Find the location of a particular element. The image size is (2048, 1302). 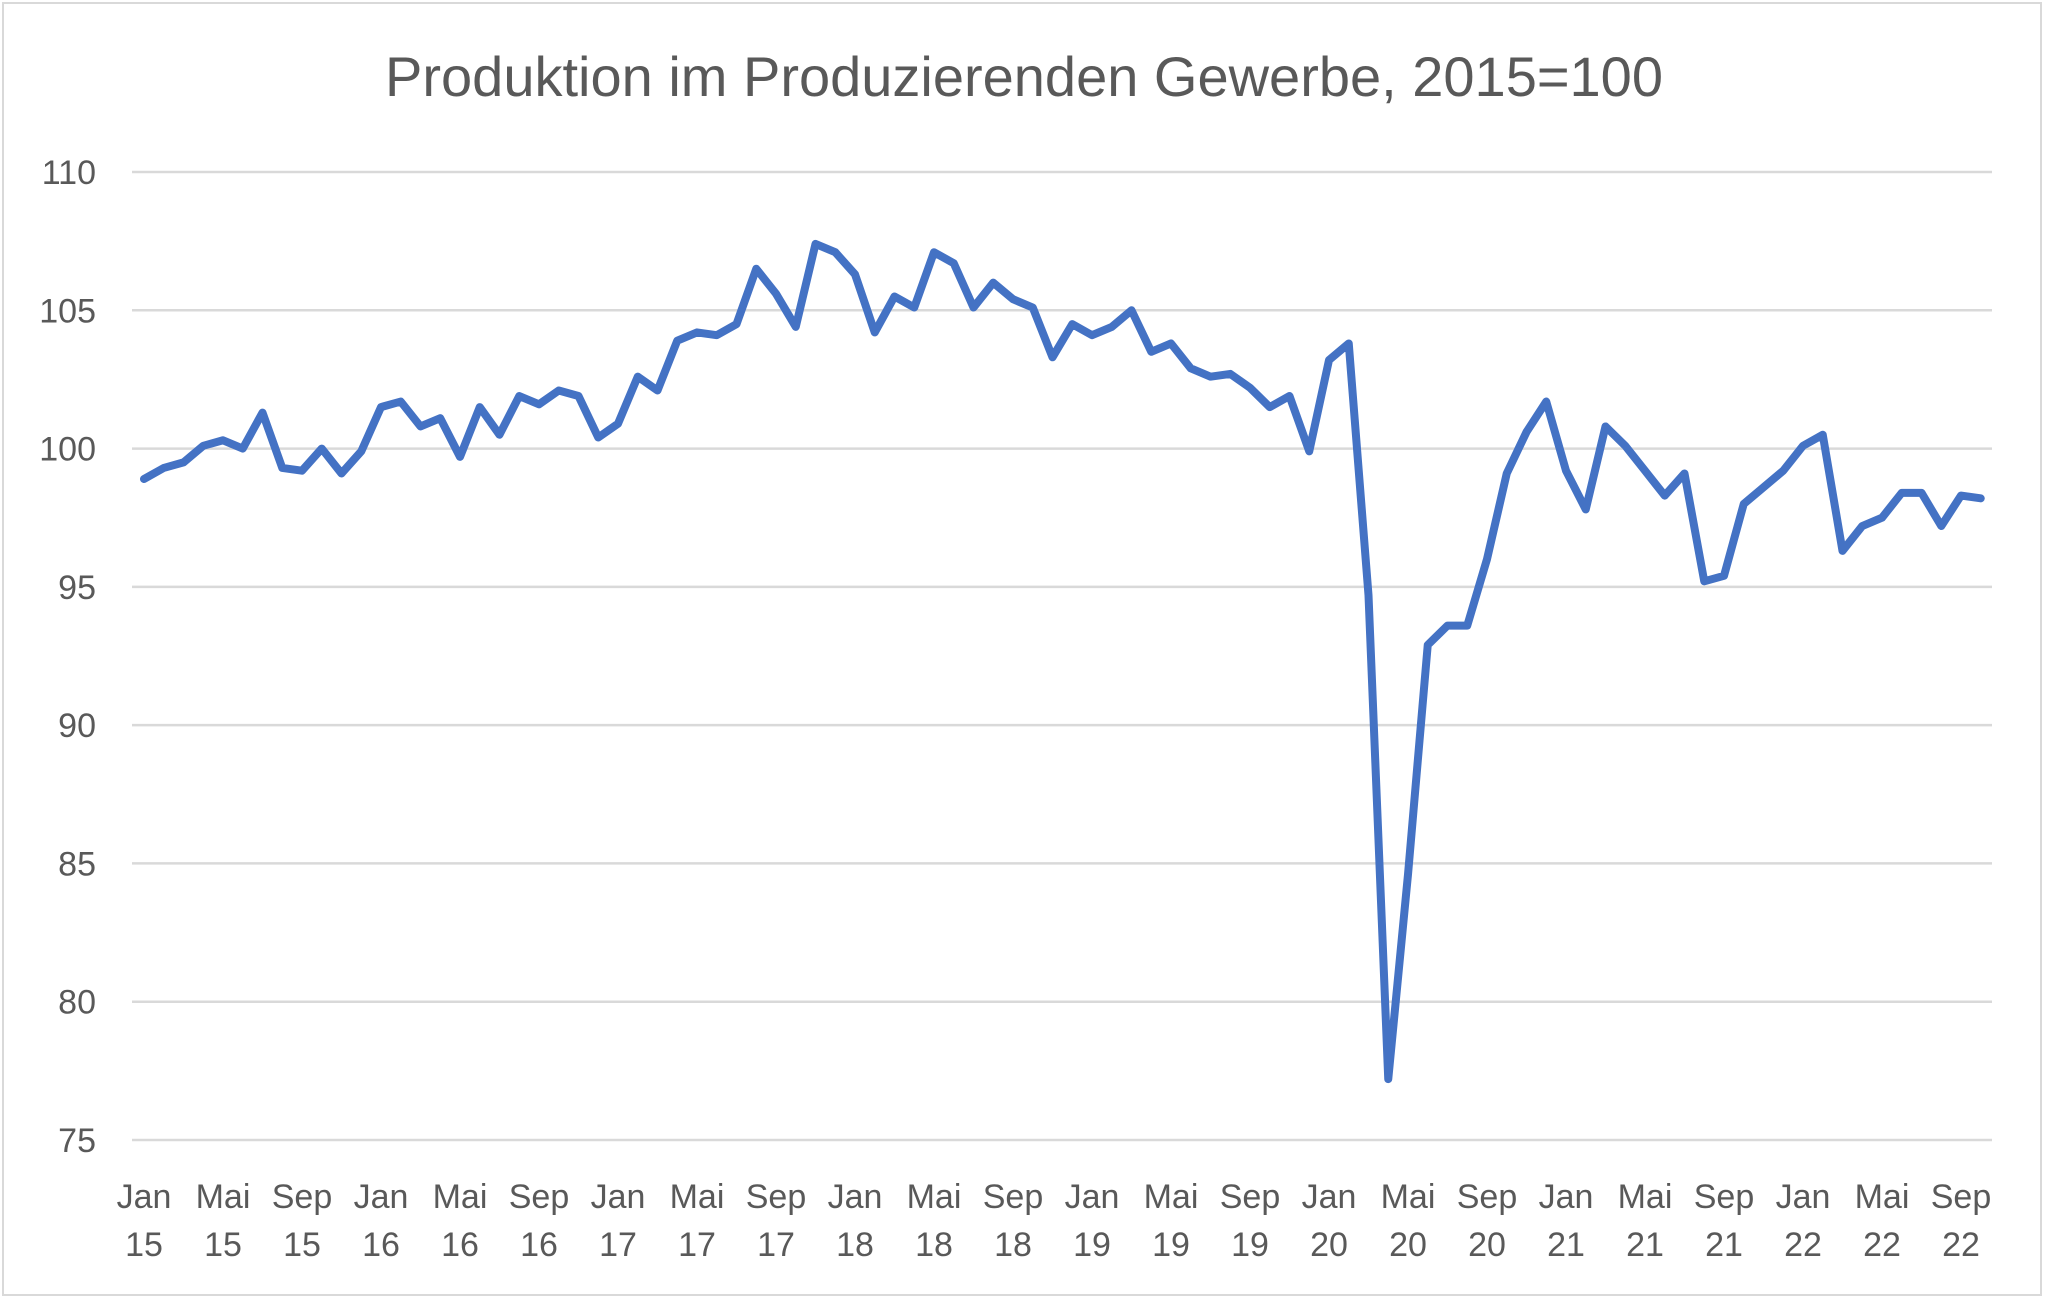

x-tick-label: Sep 20 is located at coordinates (1487, 1221).